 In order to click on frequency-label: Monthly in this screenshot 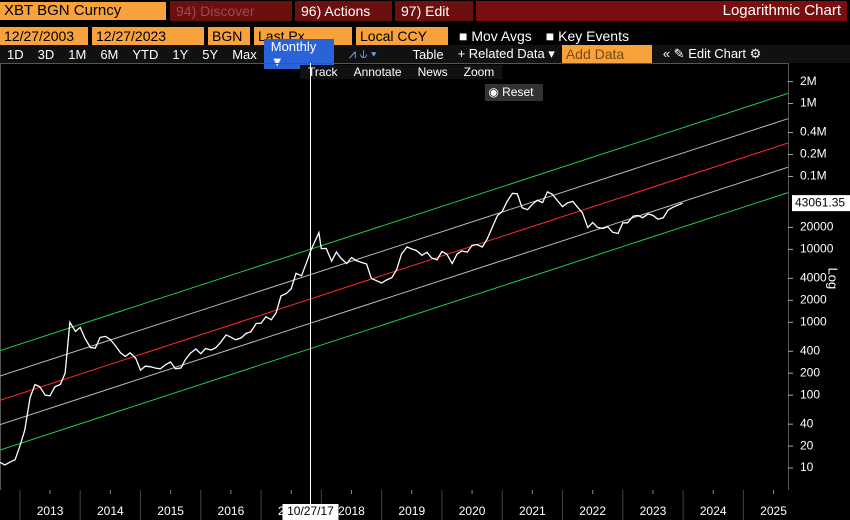, I will do `click(293, 46)`.